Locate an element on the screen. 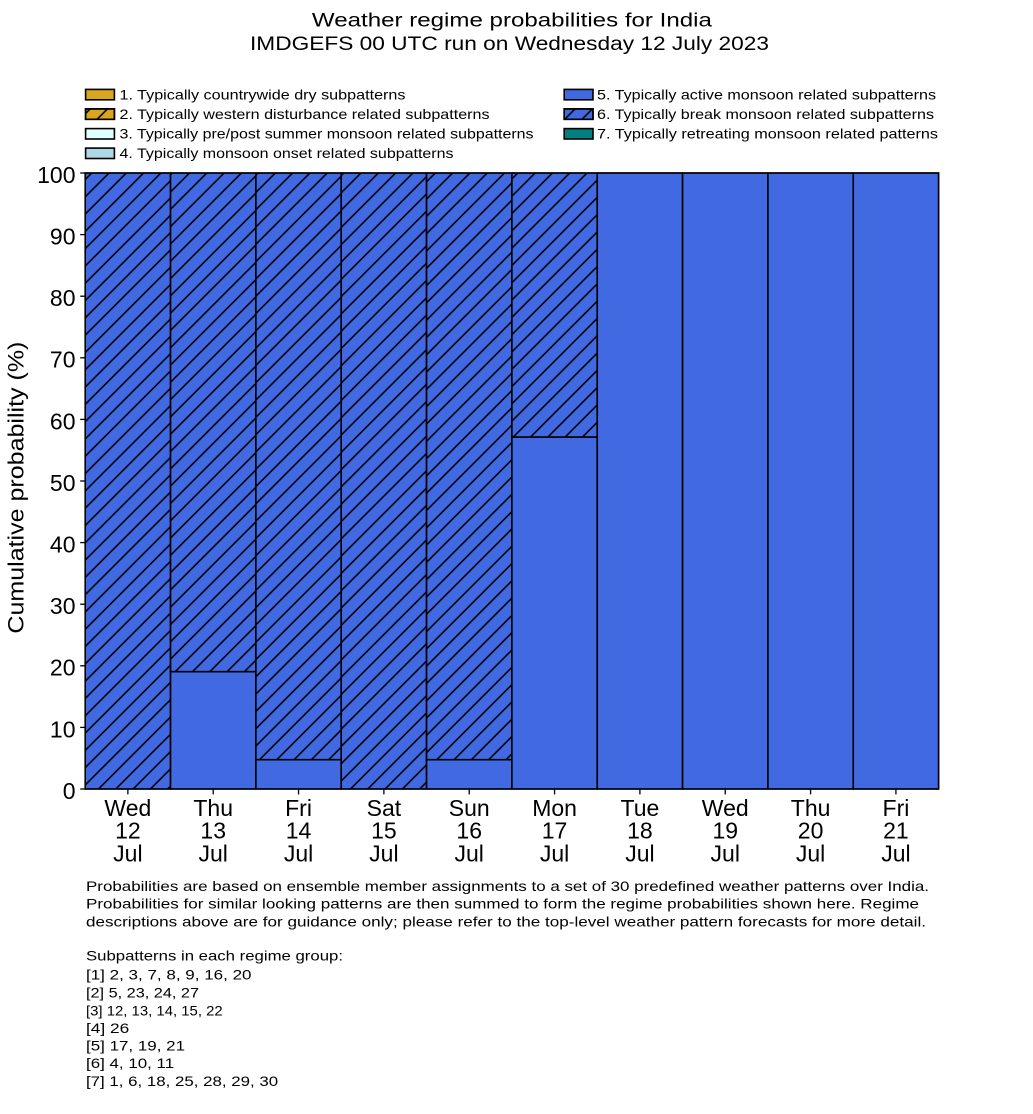  svg-text: Sun is located at coordinates (469, 808).